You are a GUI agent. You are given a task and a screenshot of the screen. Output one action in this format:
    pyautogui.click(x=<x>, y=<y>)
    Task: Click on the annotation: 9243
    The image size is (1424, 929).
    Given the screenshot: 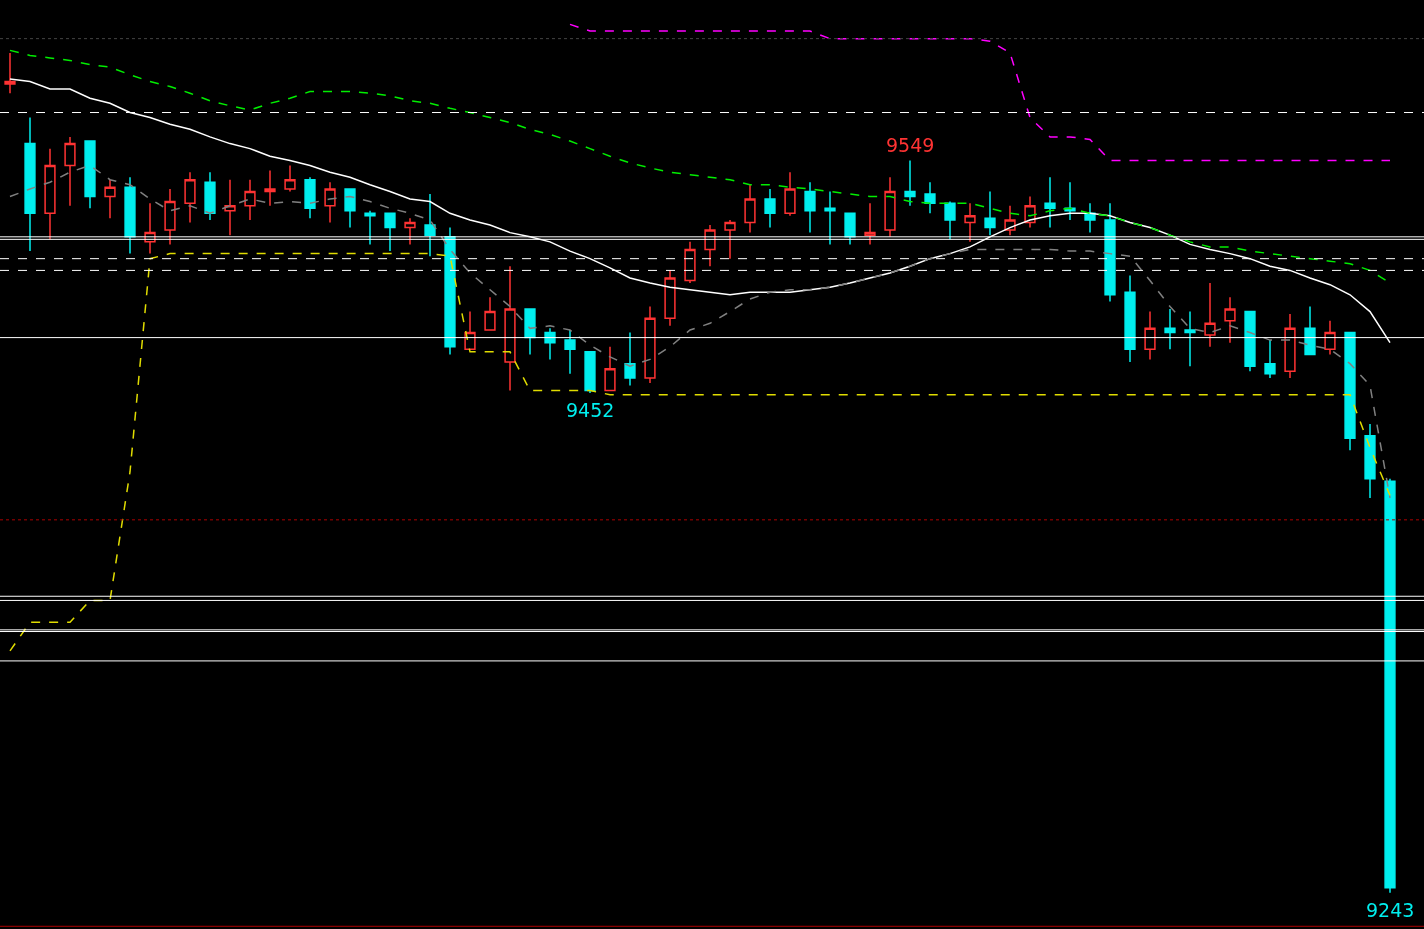 What is the action you would take?
    pyautogui.click(x=1390, y=910)
    